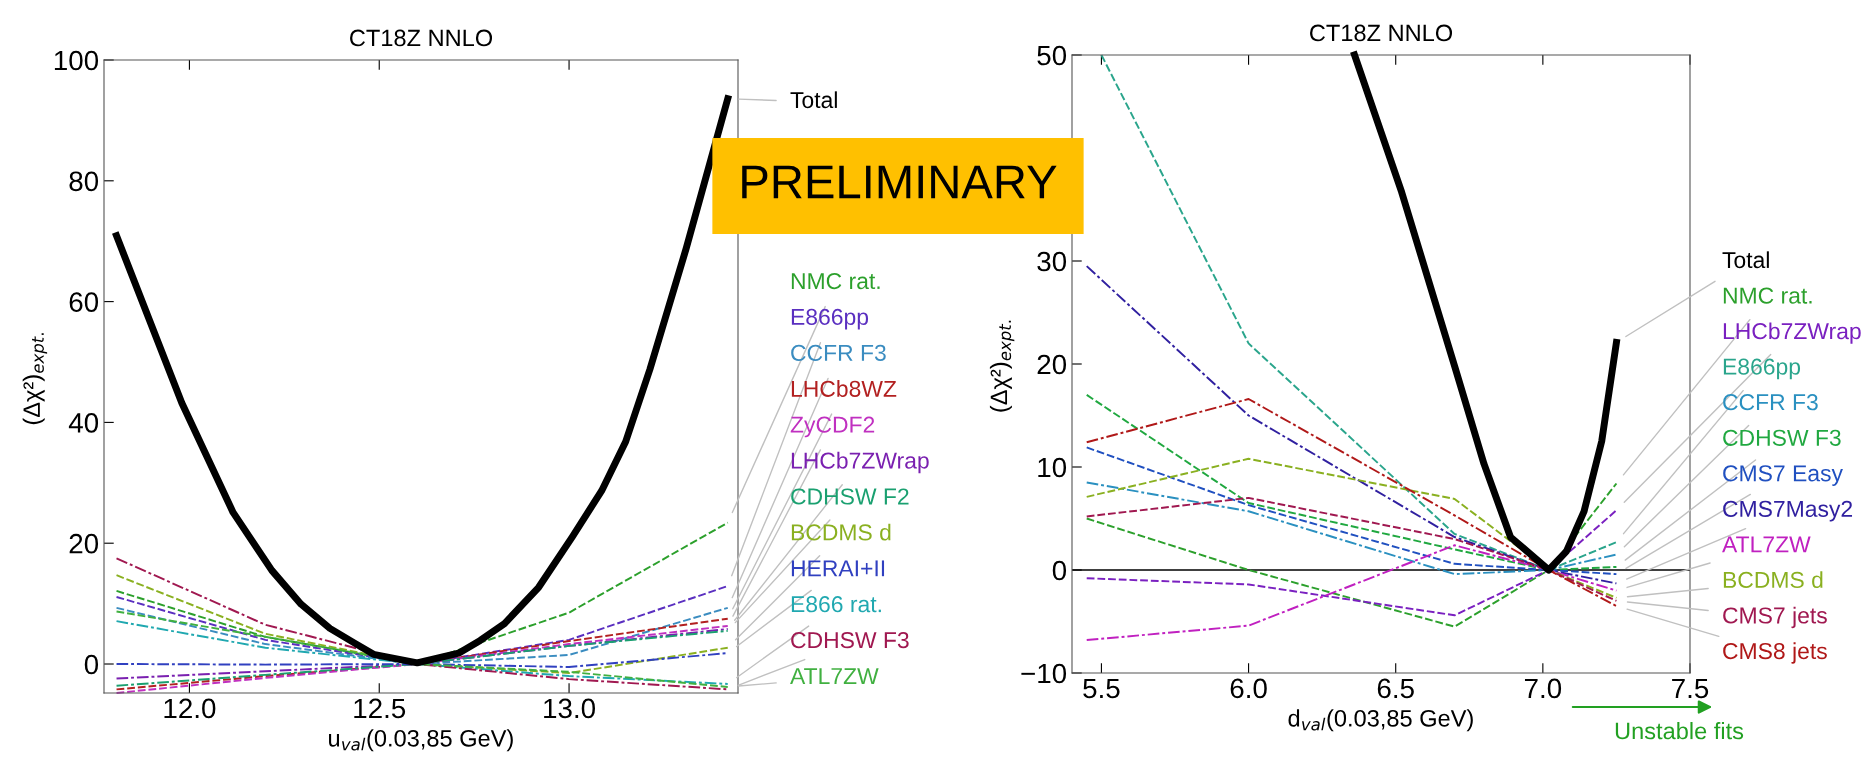  Describe the element at coordinates (836, 604) in the screenshot. I see `text: E866 rat.` at that location.